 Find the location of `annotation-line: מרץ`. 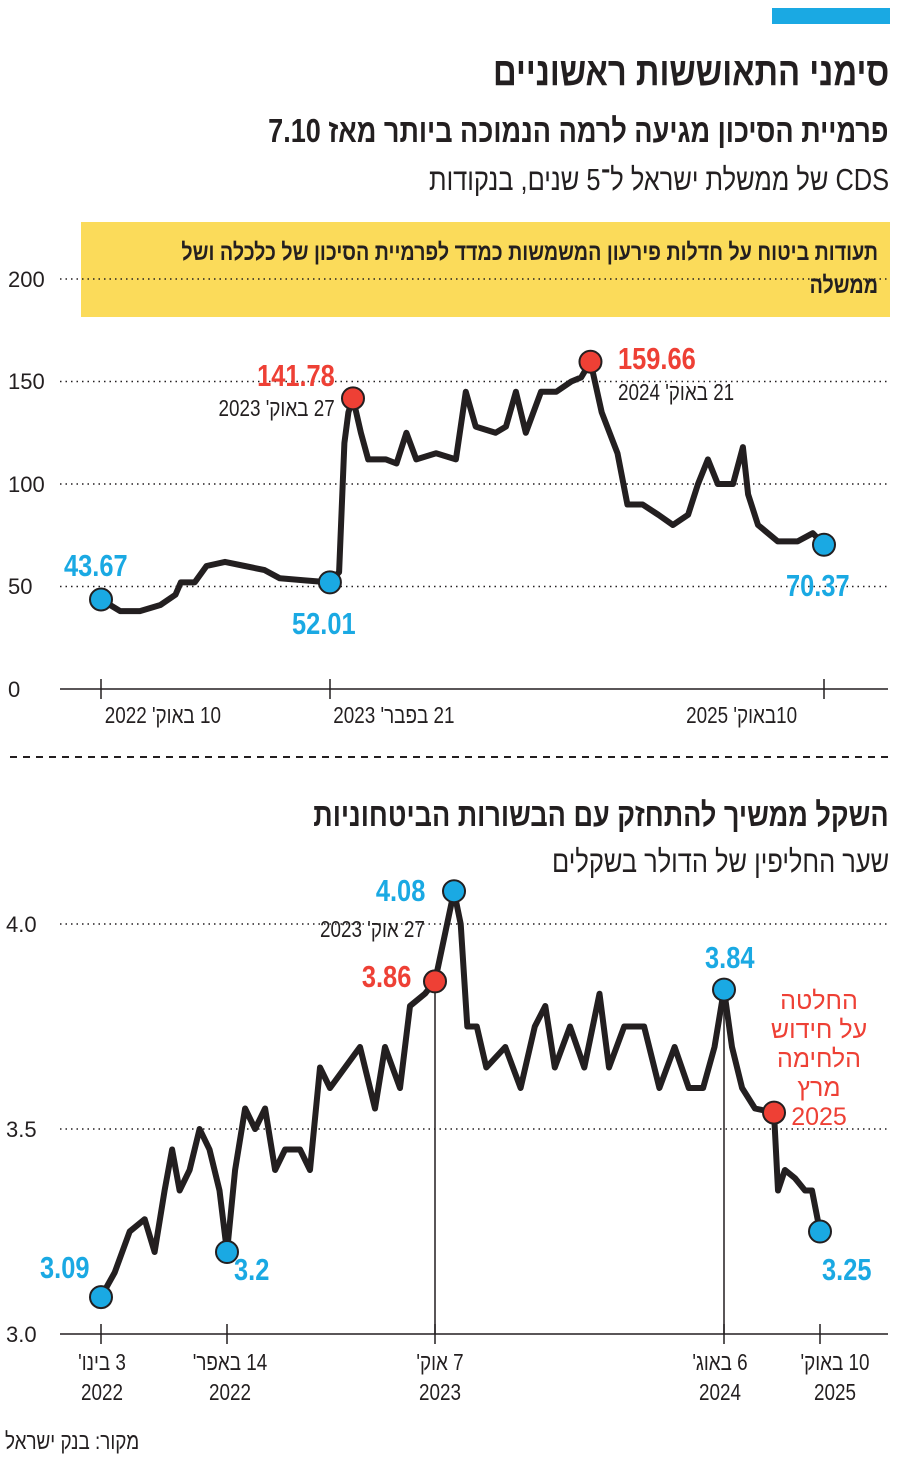

annotation-line: מרץ is located at coordinates (819, 1088).